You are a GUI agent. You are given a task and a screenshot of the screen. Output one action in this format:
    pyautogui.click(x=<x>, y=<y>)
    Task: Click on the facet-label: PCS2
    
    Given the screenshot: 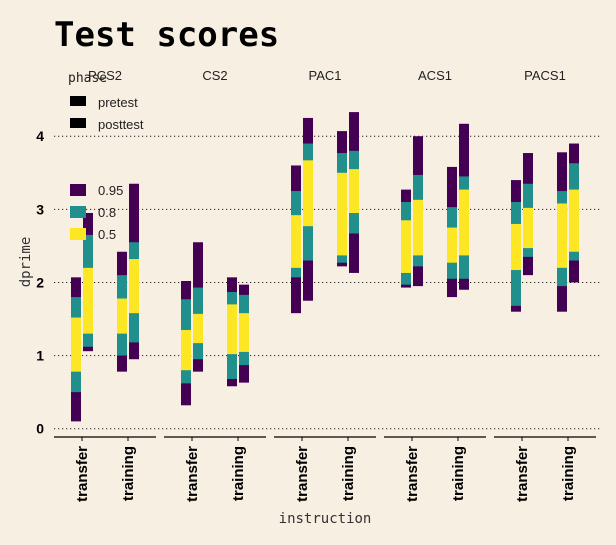 What is the action you would take?
    pyautogui.click(x=105, y=75)
    